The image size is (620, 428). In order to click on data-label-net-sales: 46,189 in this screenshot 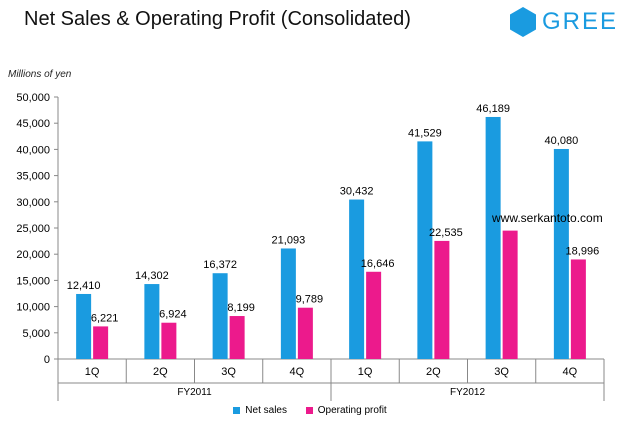, I will do `click(493, 109)`.